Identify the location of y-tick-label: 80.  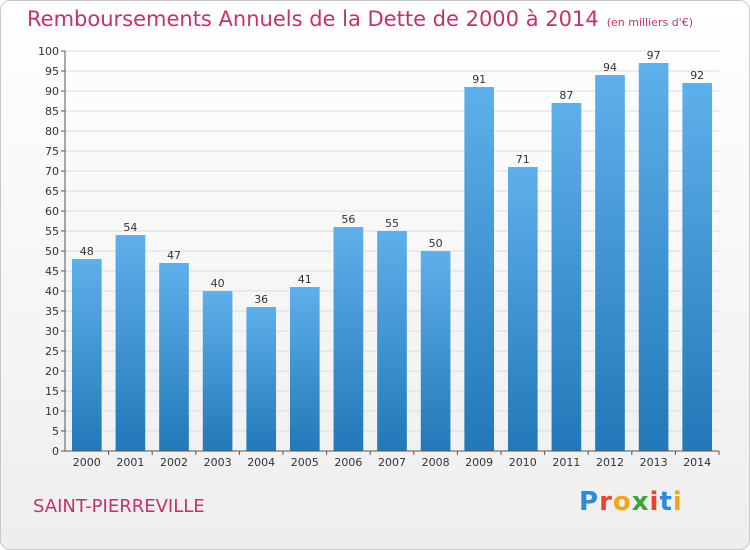
(52, 131).